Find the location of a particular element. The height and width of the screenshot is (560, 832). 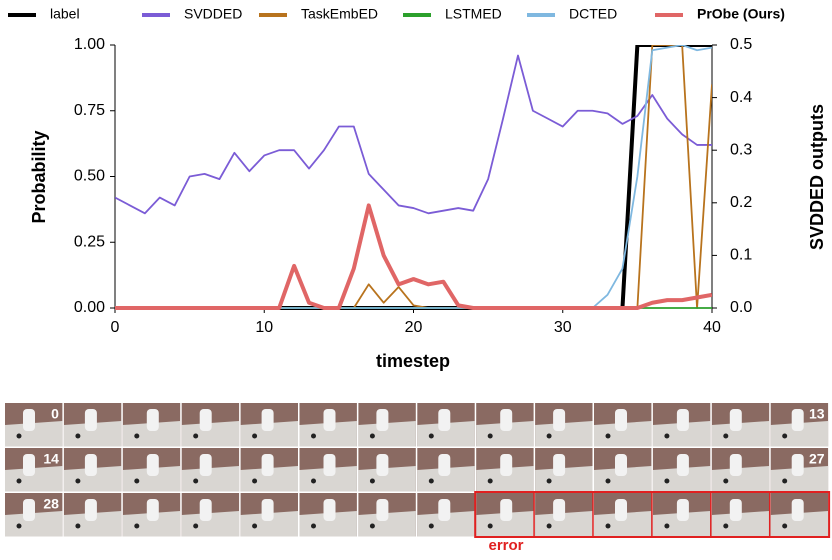

y-tick-label: 0.75 is located at coordinates (89, 110).